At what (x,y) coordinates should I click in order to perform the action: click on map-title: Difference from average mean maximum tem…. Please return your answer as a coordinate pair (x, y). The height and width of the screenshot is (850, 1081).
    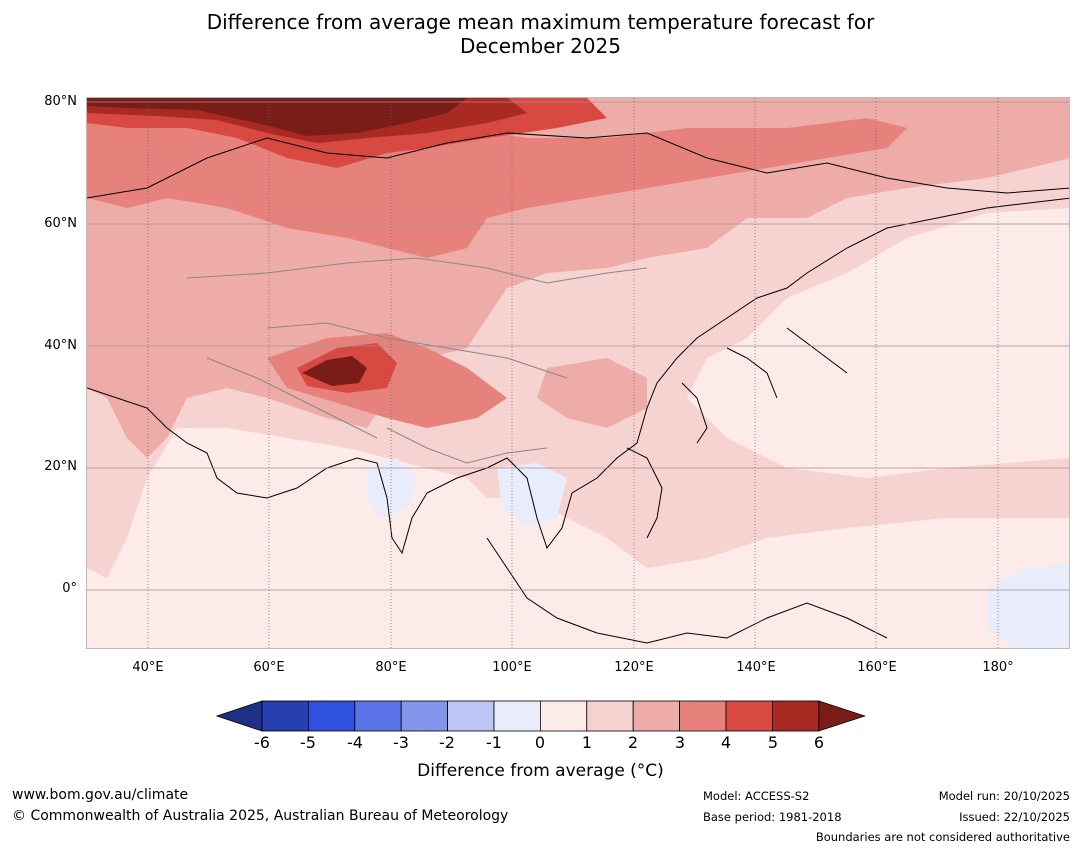
    Looking at the image, I should click on (540, 34).